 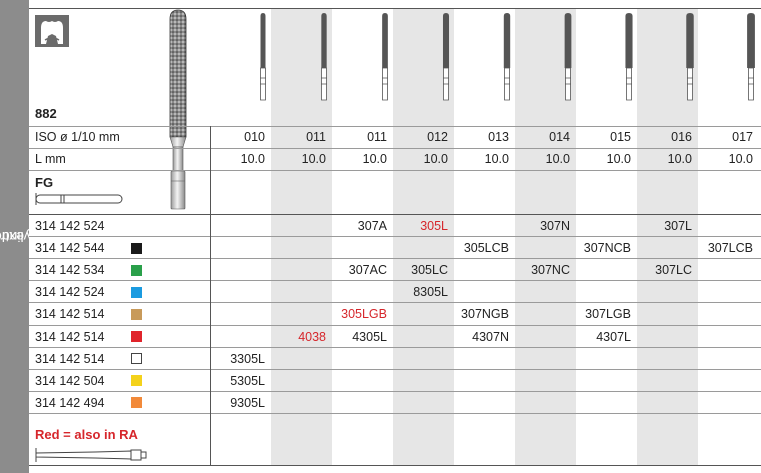 I want to click on reference-number: 4305L, so click(x=369, y=336).